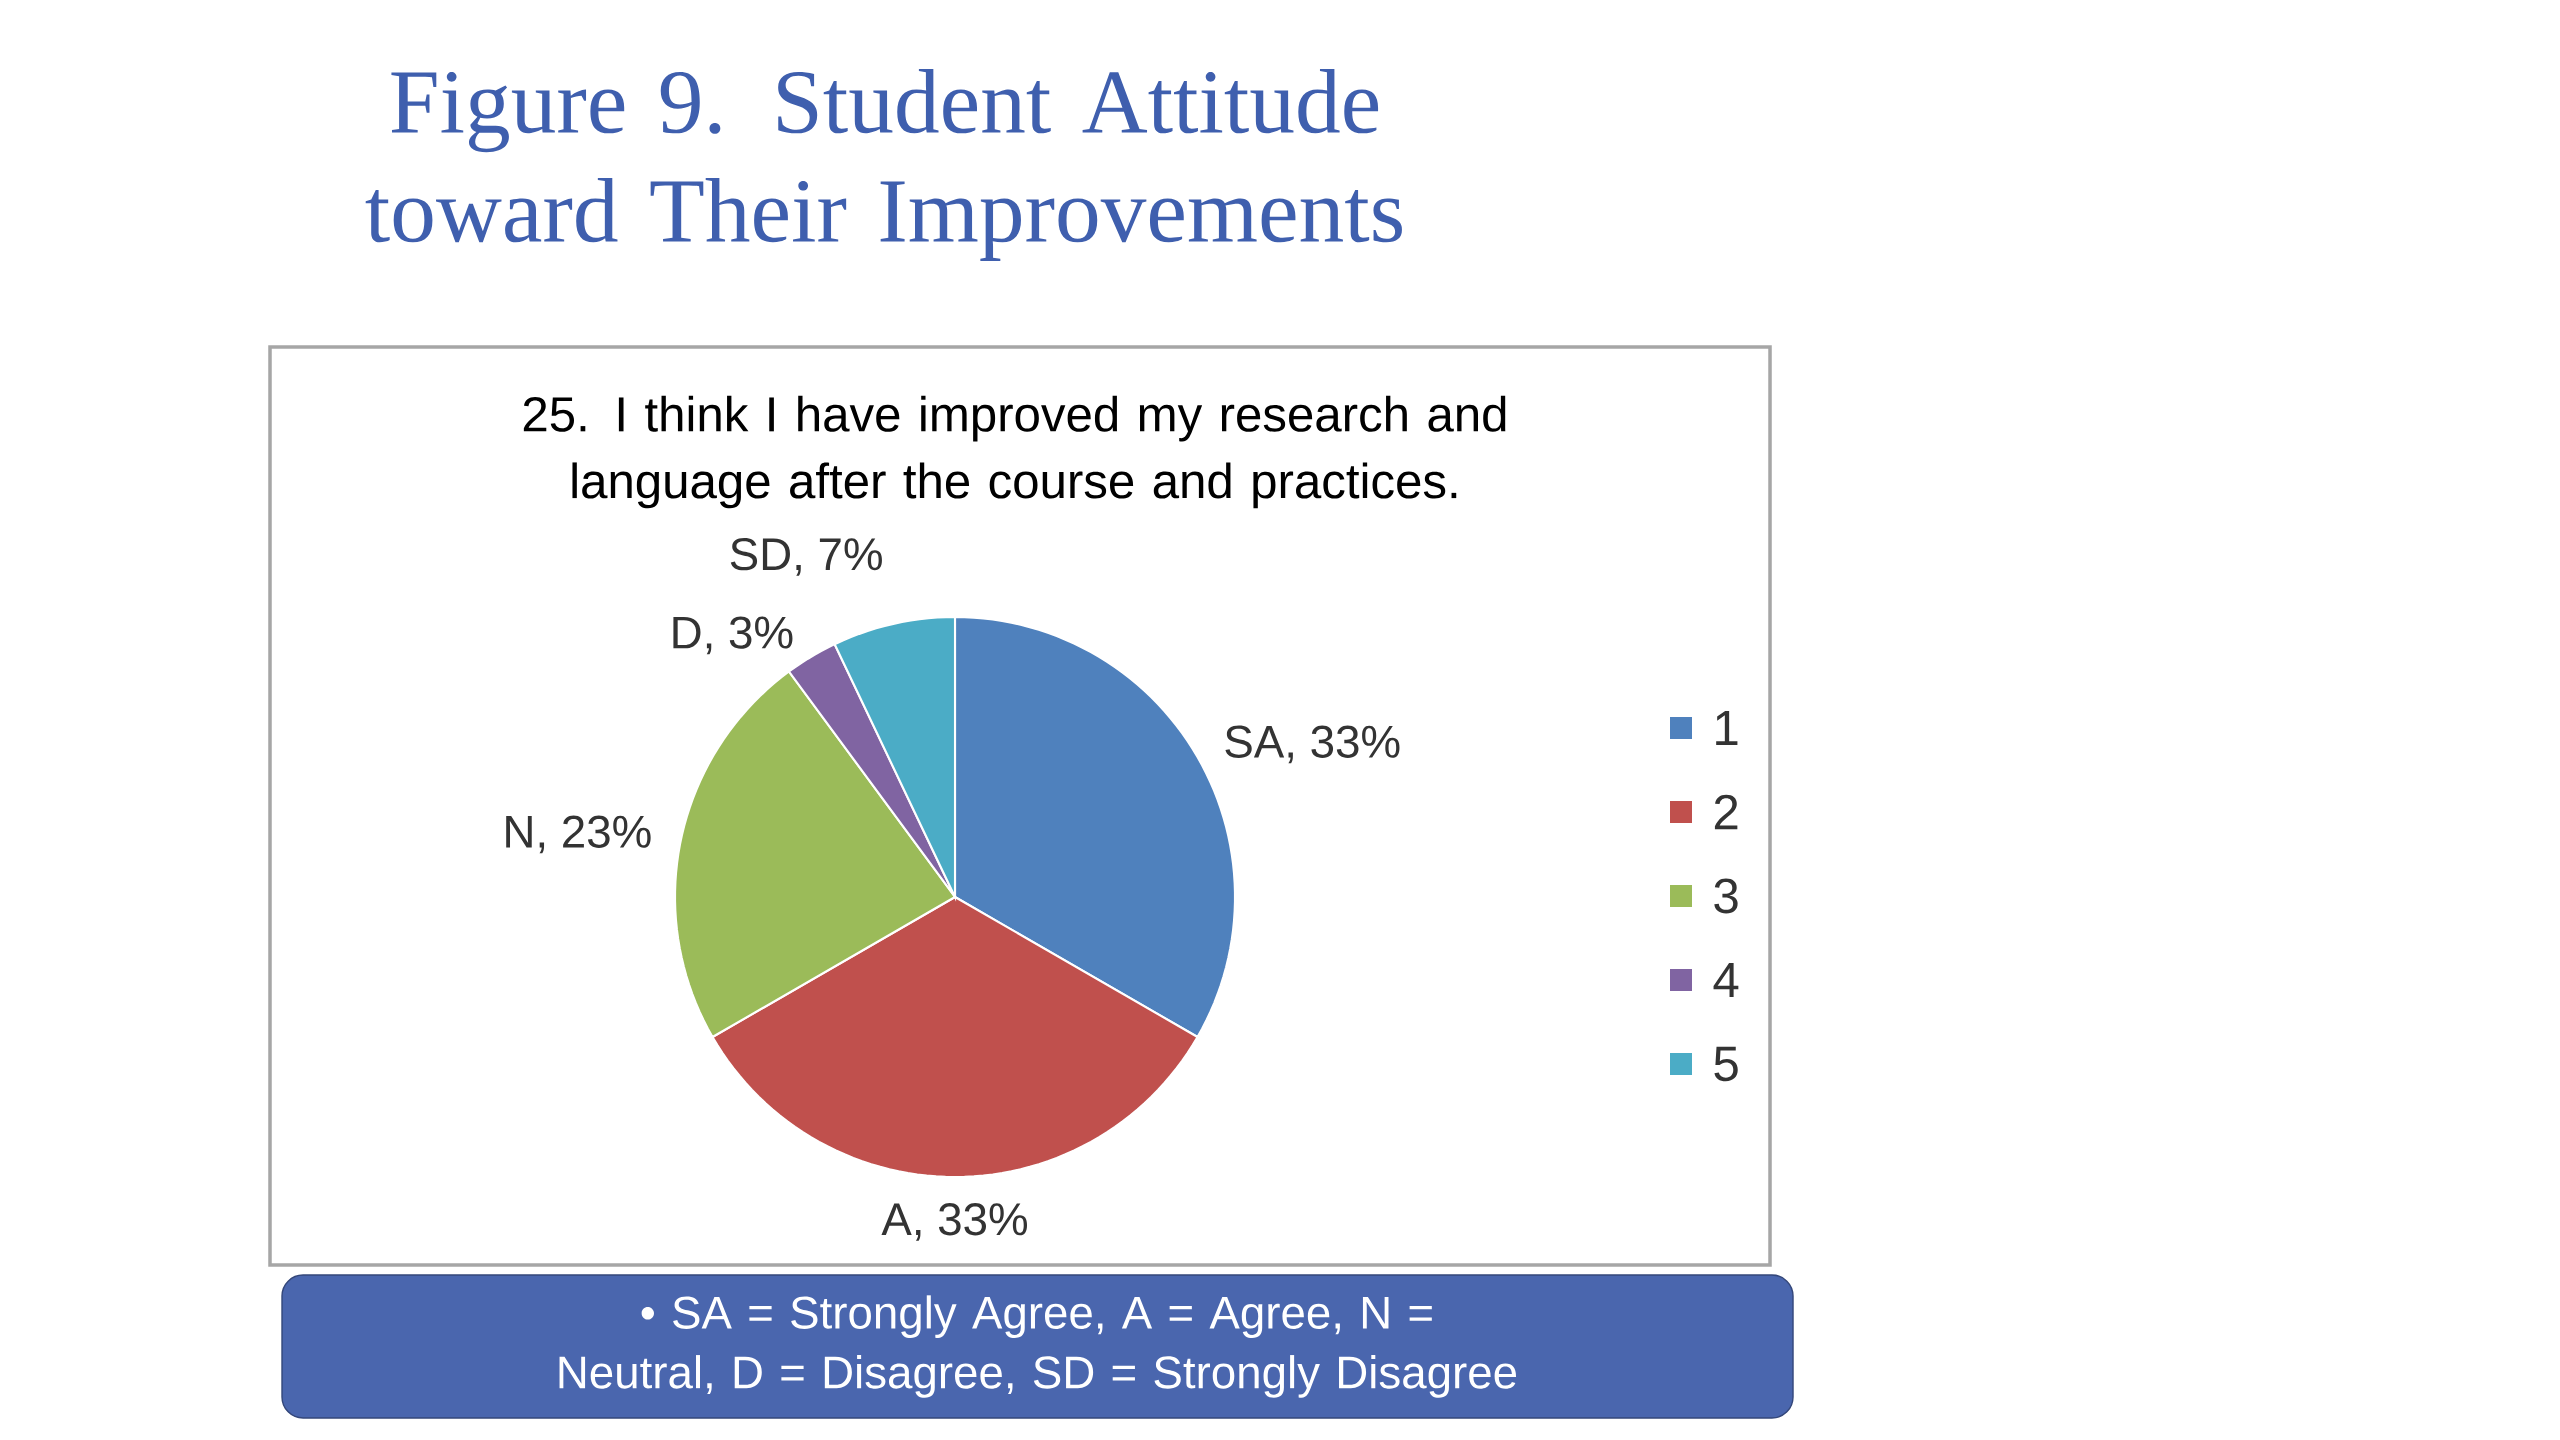  What do you see at coordinates (806, 557) in the screenshot?
I see `data-label: SD, 7%` at bounding box center [806, 557].